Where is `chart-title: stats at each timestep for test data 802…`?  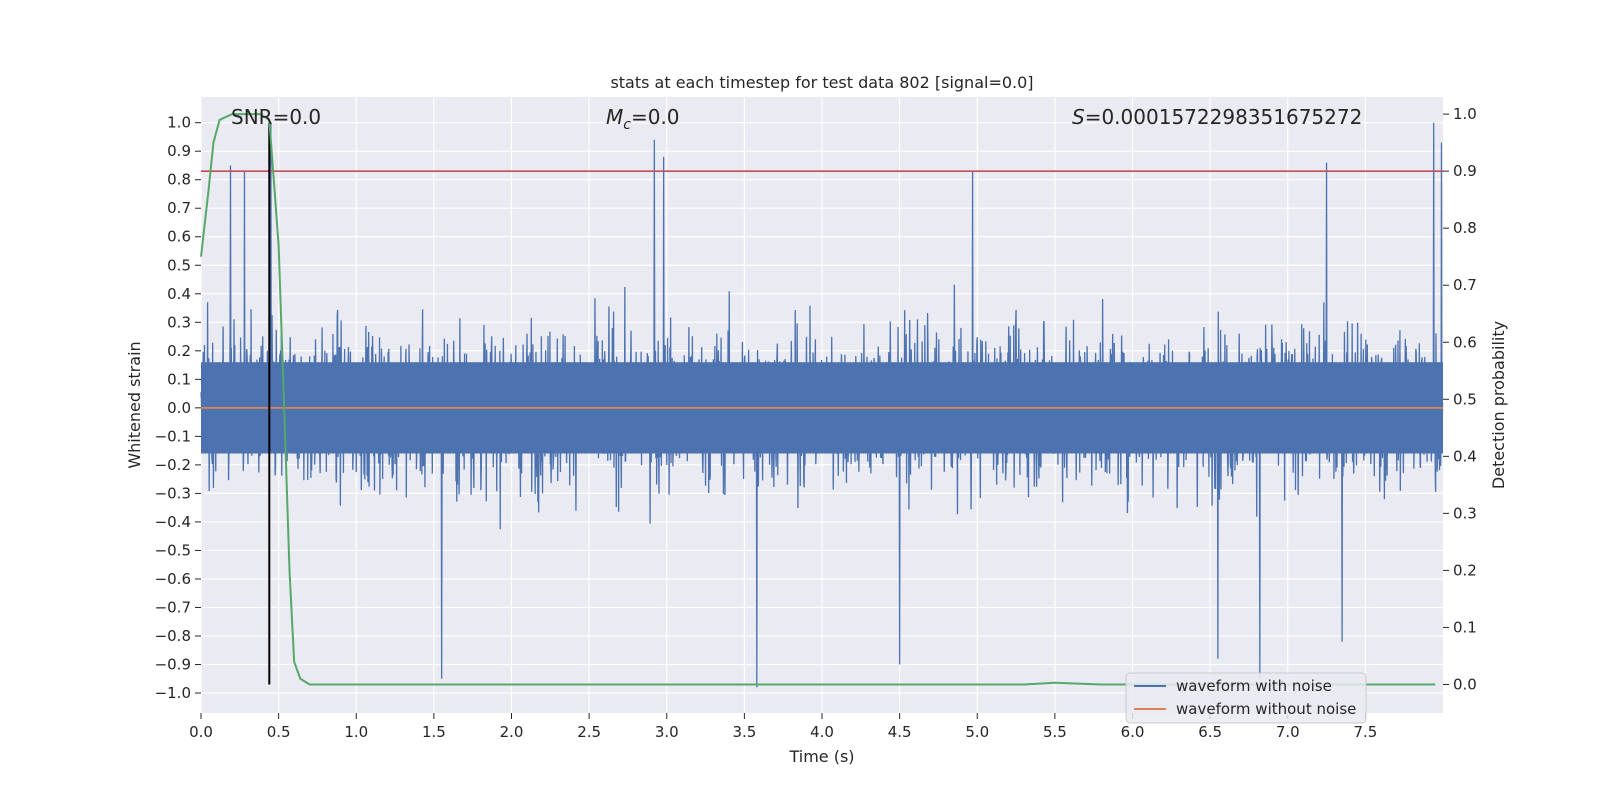 chart-title: stats at each timestep for test data 802… is located at coordinates (821, 82).